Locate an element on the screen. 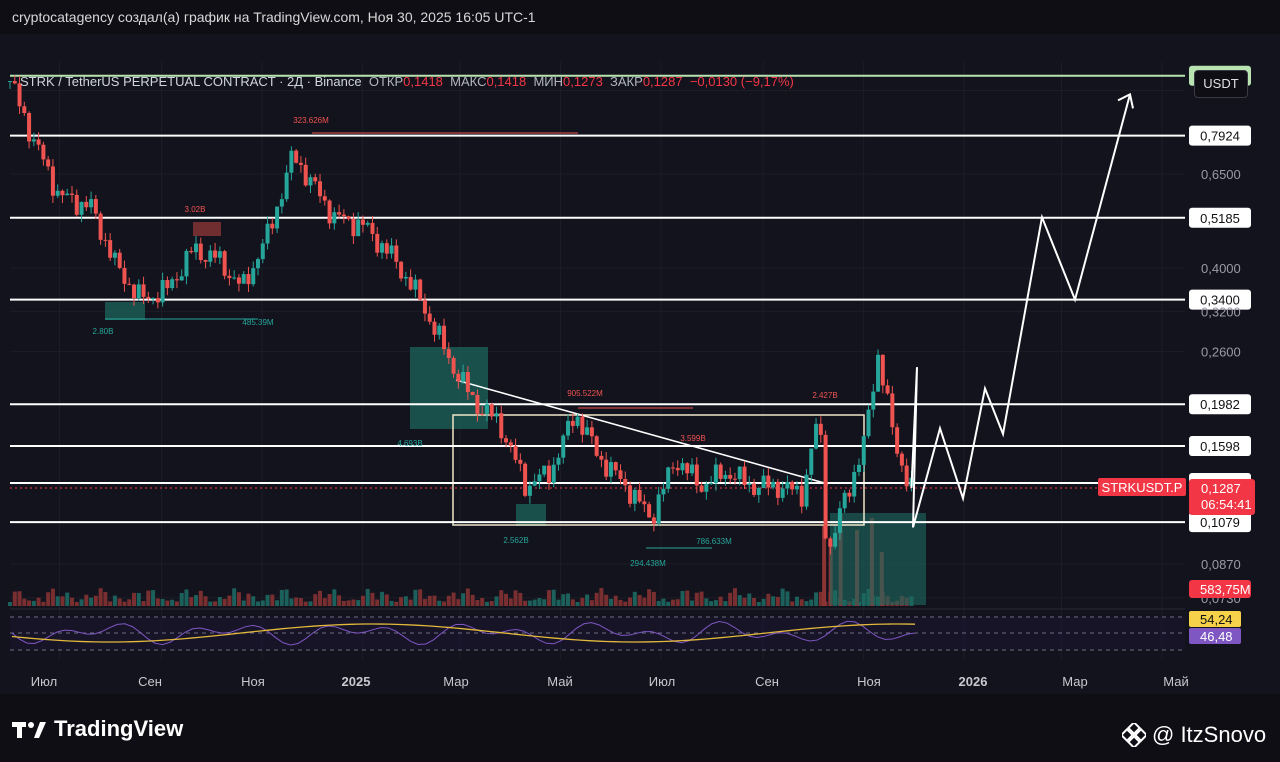  level-0,5185: 0,5185 is located at coordinates (630, 217).